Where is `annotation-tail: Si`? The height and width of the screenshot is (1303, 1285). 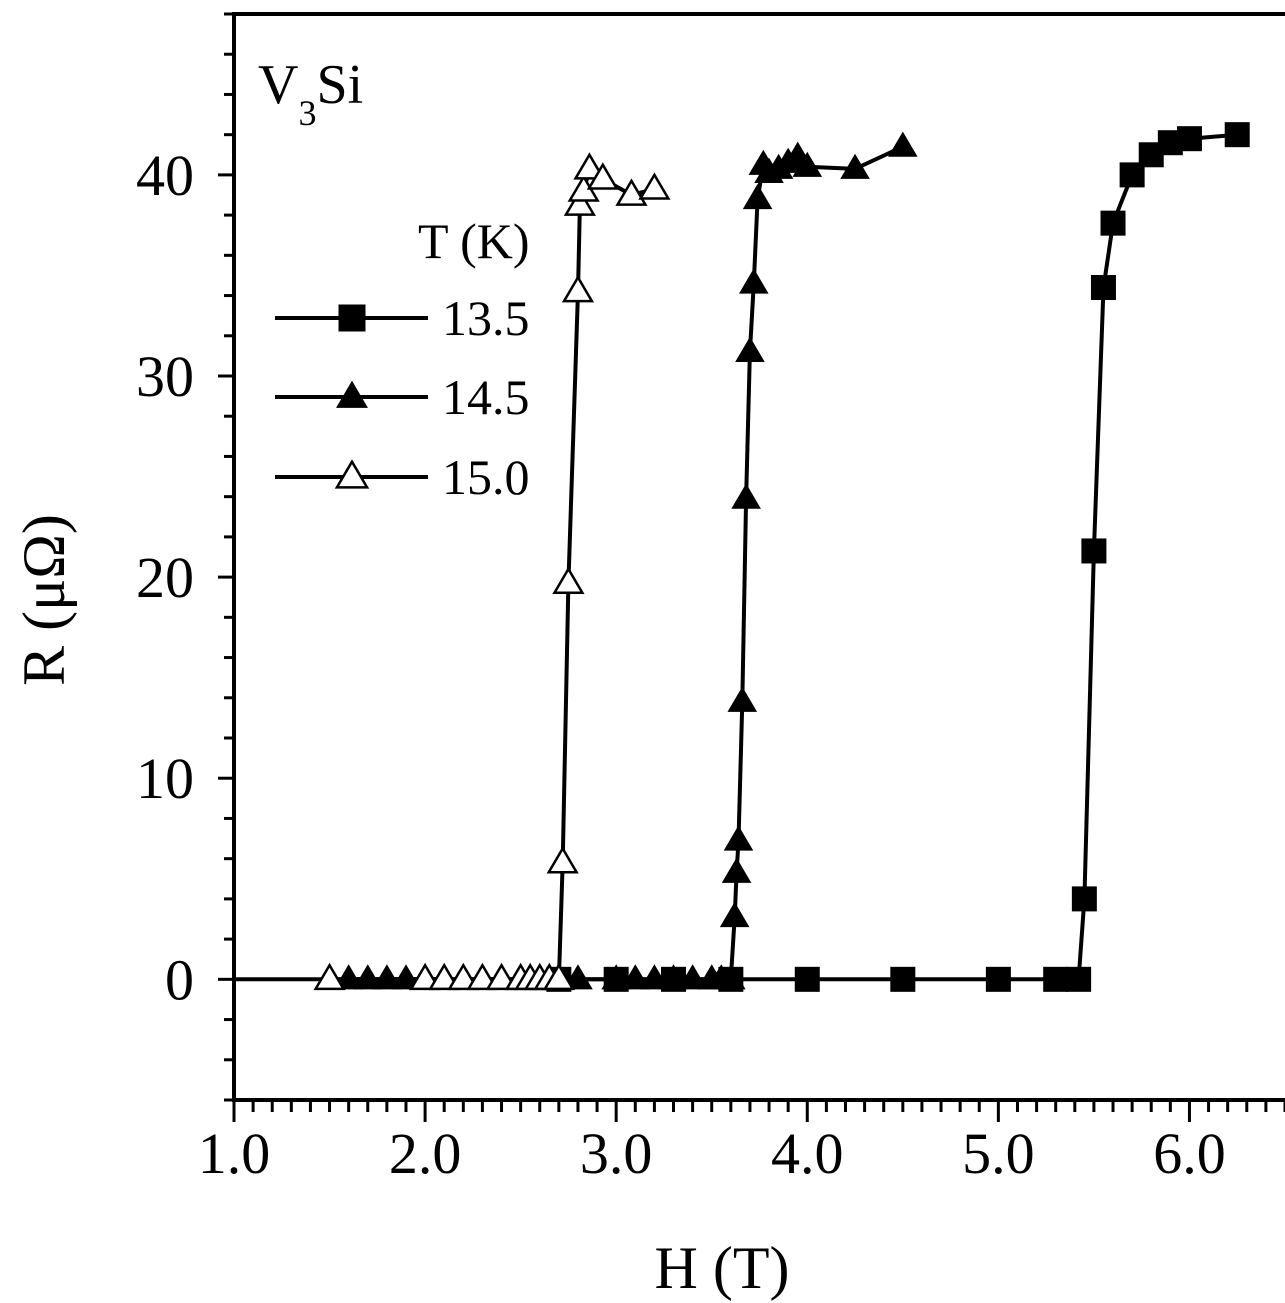 annotation-tail: Si is located at coordinates (339, 85).